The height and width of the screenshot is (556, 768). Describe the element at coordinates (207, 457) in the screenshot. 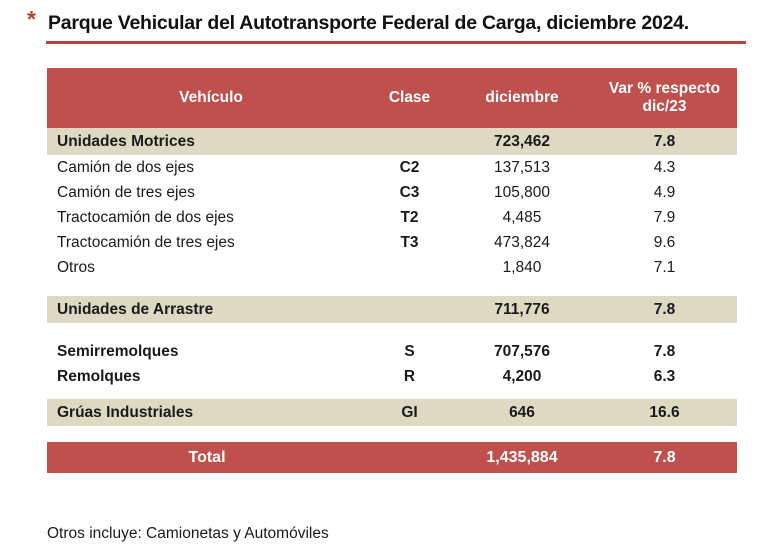

I see `cell-vehiculo: Total` at that location.